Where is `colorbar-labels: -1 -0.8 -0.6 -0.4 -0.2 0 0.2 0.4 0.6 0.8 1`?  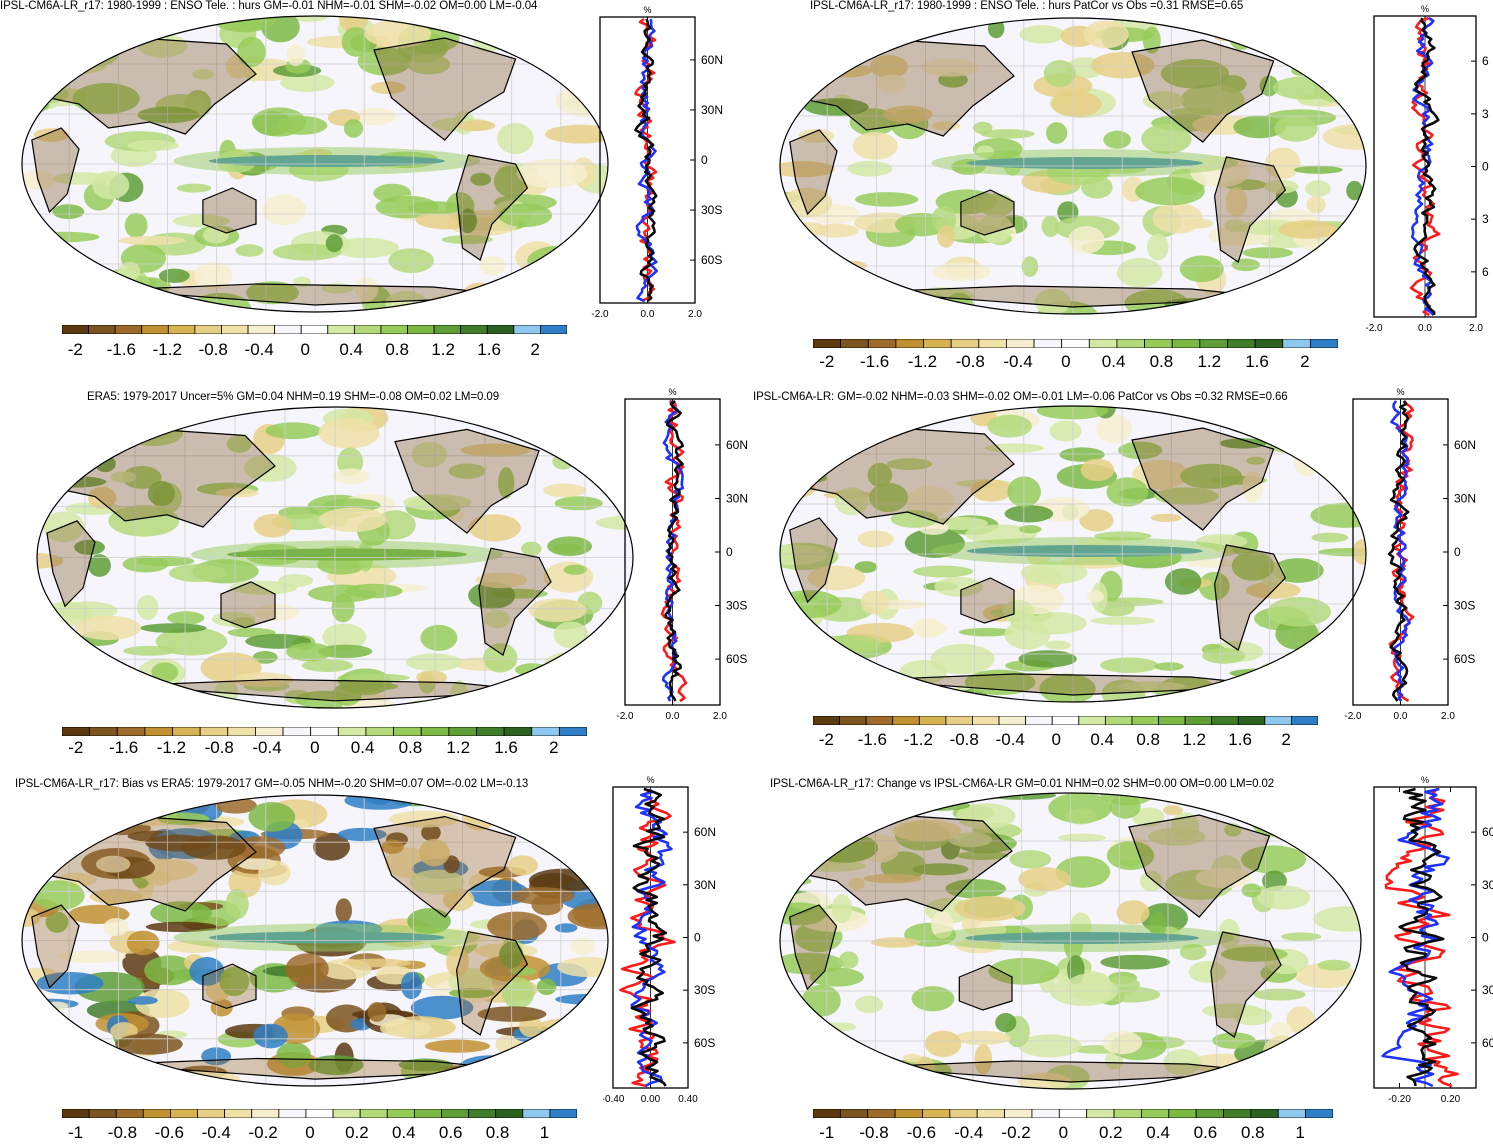 colorbar-labels: -1 -0.8 -0.6 -0.4 -0.2 0 0.2 0.4 0.6 0.8 1 is located at coordinates (319, 1134).